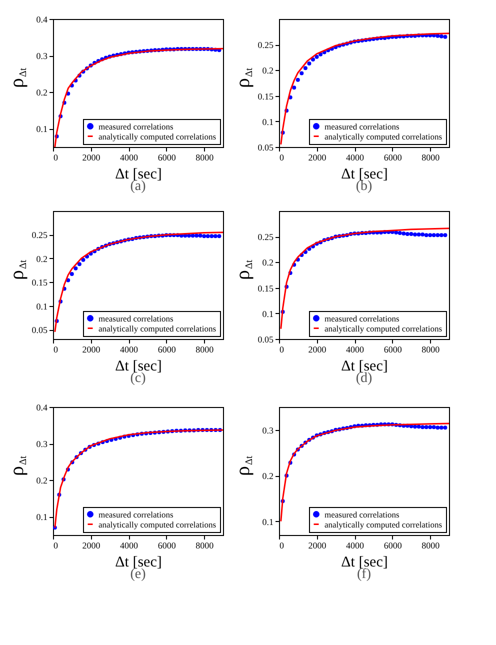 Image resolution: width=496 pixels, height=645 pixels. I want to click on text: (f), so click(364, 574).